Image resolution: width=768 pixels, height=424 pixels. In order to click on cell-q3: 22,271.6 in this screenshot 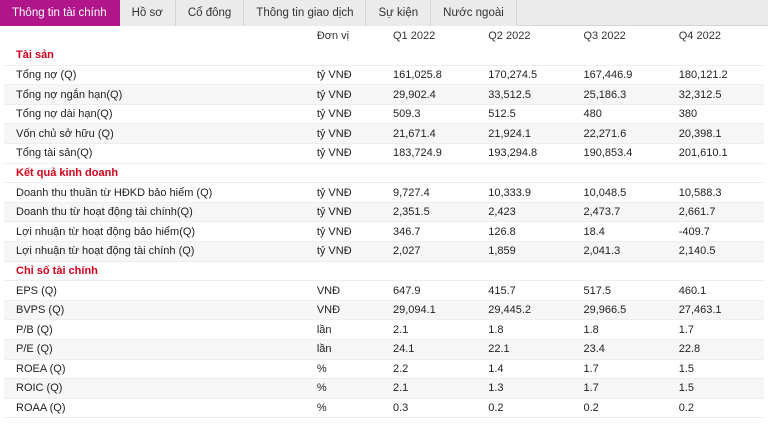, I will do `click(621, 134)`.